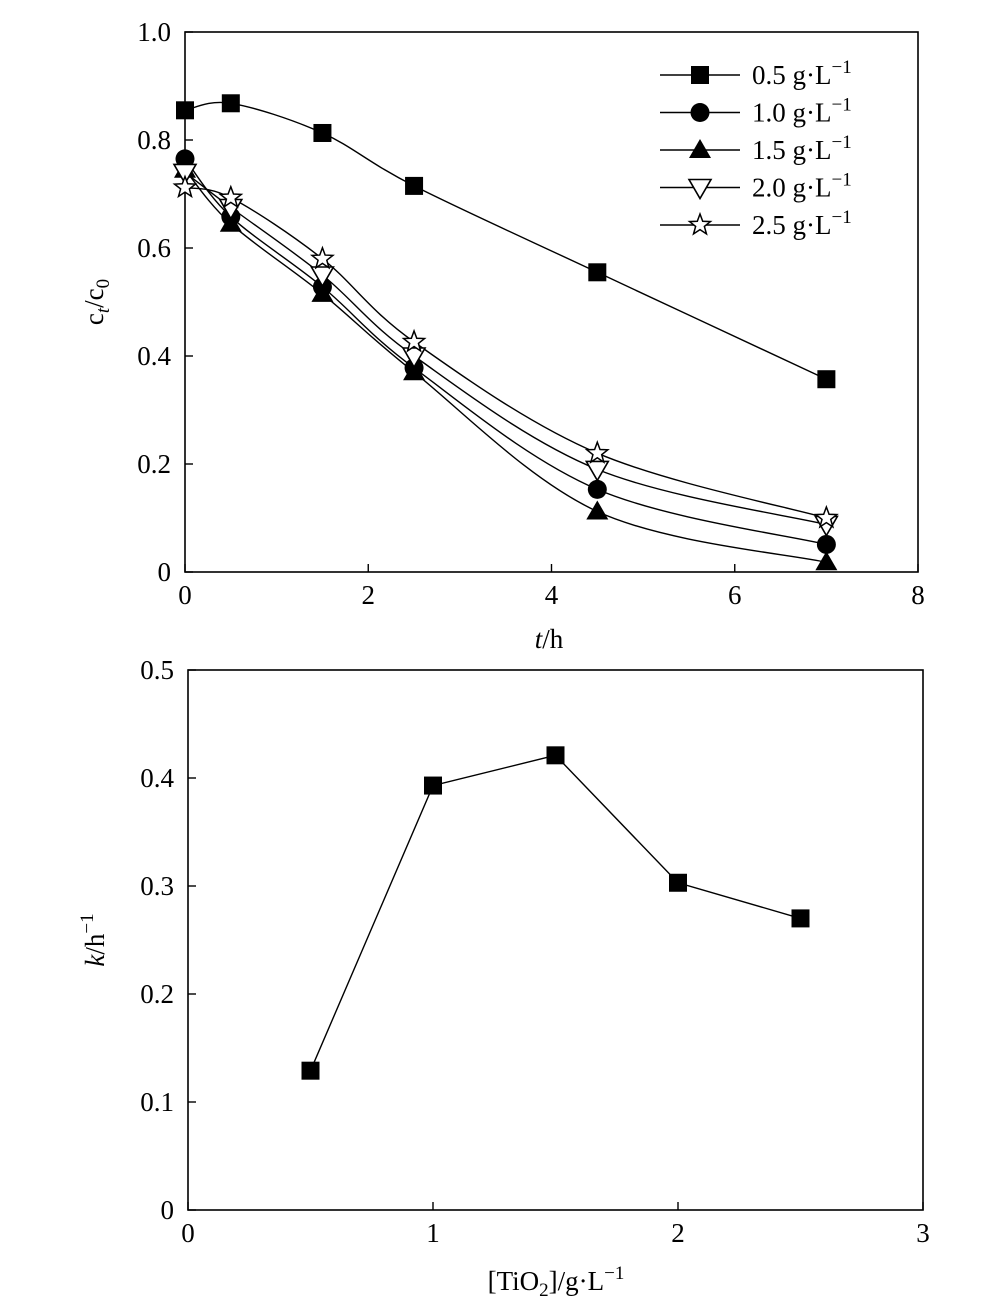  Describe the element at coordinates (826, 379) in the screenshot. I see `decay-point-0.5-5` at that location.